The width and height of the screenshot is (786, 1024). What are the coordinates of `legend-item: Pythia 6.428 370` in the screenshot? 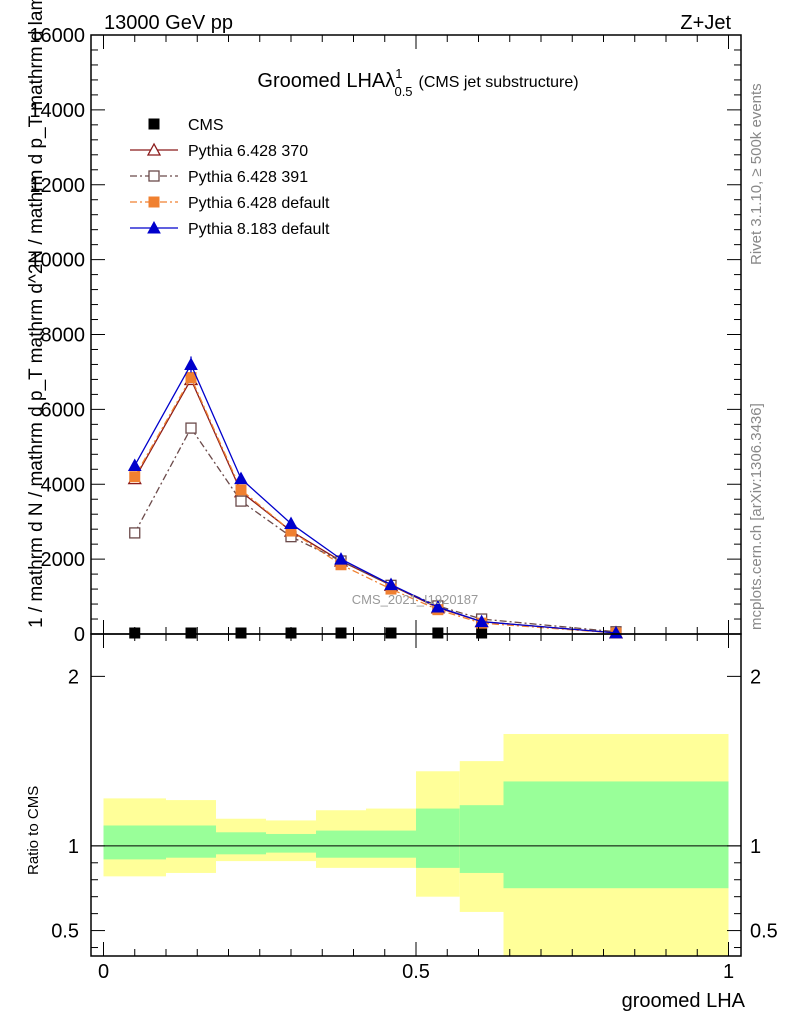 It's located at (219, 151).